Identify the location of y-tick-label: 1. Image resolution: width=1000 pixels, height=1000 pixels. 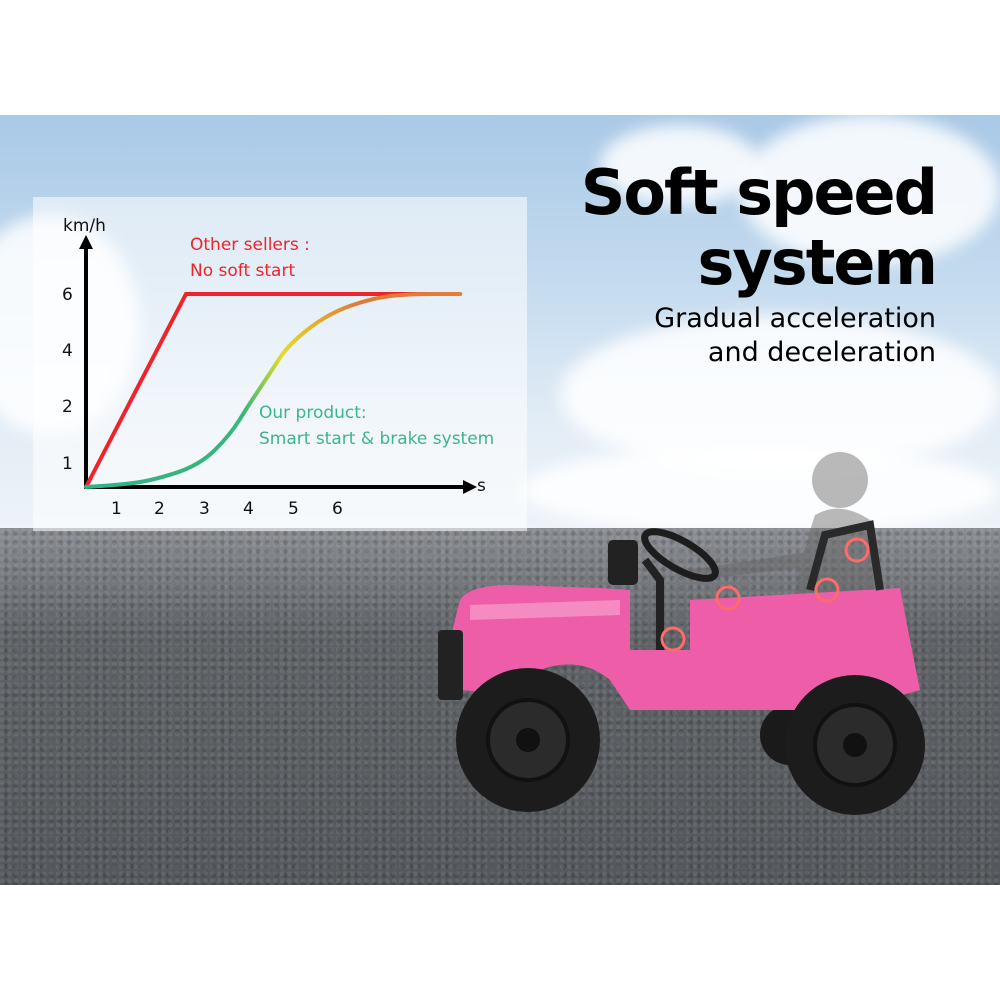
(67, 464).